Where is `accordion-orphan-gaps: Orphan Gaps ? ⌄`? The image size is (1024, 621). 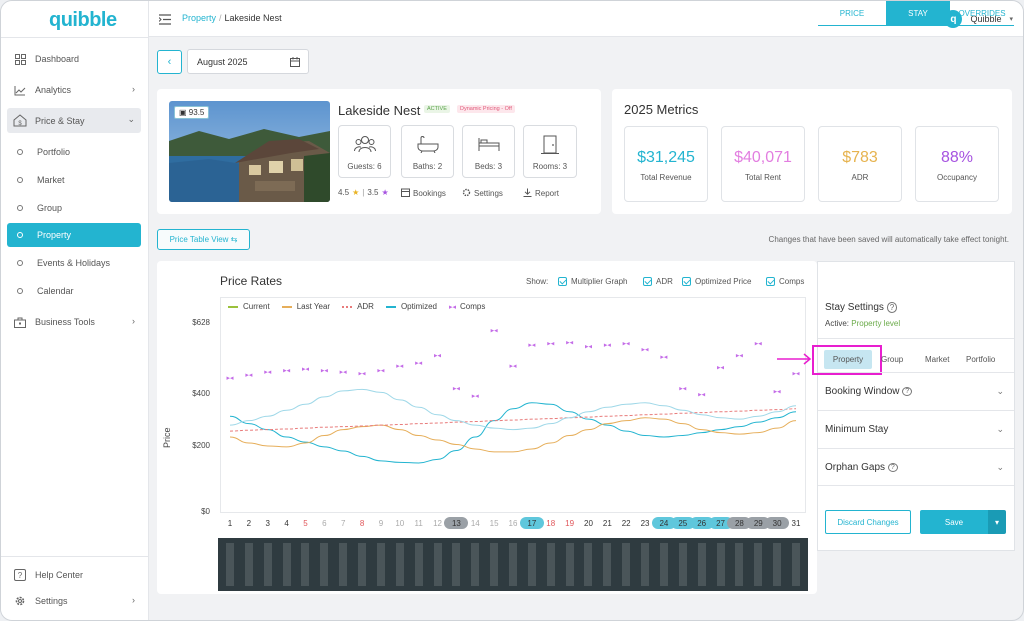 accordion-orphan-gaps: Orphan Gaps ? ⌄ is located at coordinates (916, 467).